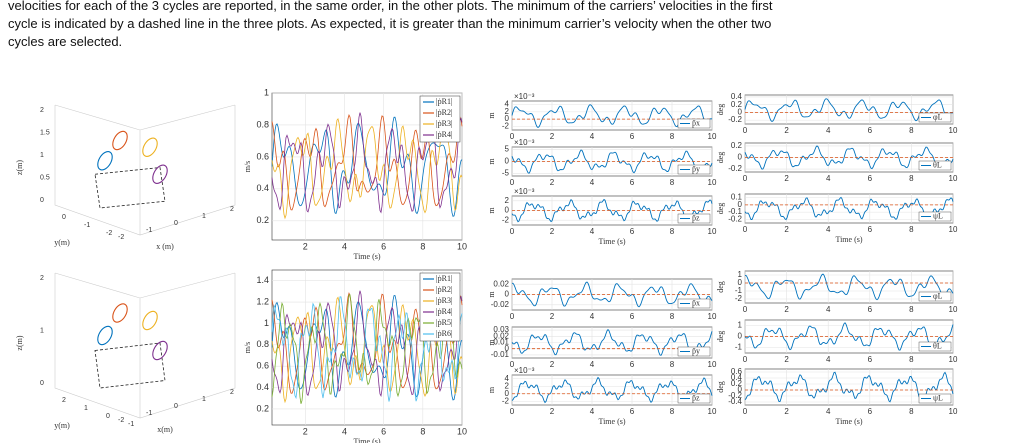 This screenshot has width=1014, height=443. Describe the element at coordinates (938, 296) in the screenshot. I see `legend-label: φL` at that location.